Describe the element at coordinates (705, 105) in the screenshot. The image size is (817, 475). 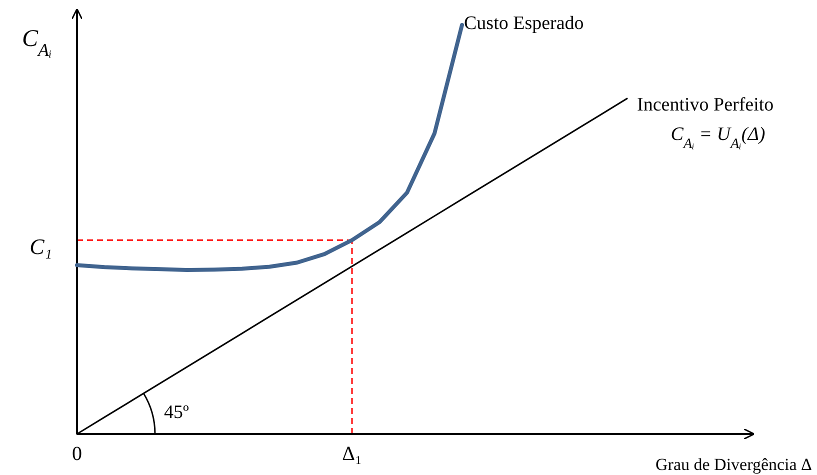
I see `series-label: Incentivo Perfeito` at that location.